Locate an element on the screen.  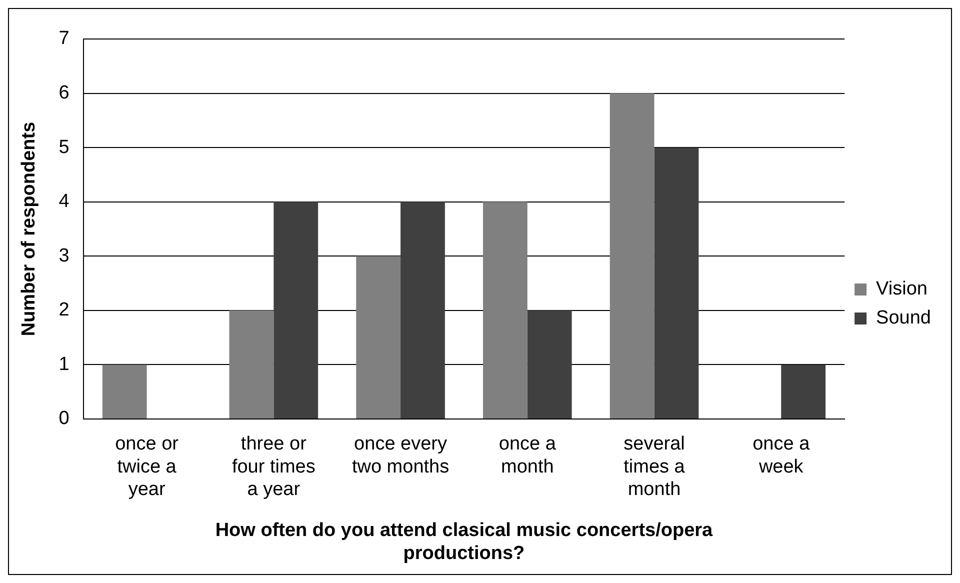
y-tick-label: 3 is located at coordinates (64, 255).